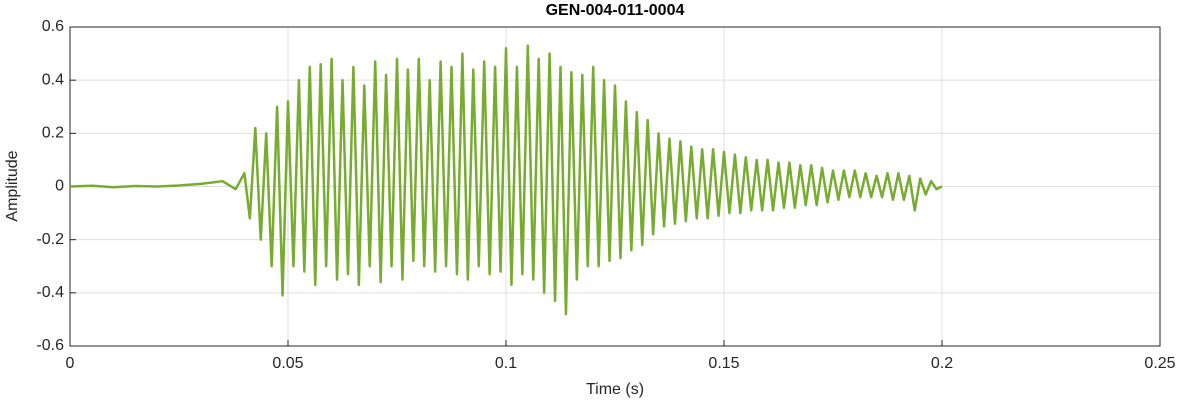  What do you see at coordinates (615, 10) in the screenshot?
I see `chart-title: GEN-004-011-0004` at bounding box center [615, 10].